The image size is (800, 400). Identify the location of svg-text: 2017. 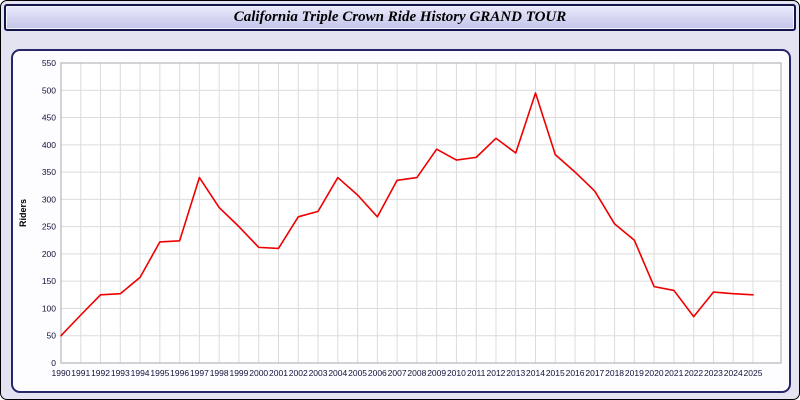
(594, 373).